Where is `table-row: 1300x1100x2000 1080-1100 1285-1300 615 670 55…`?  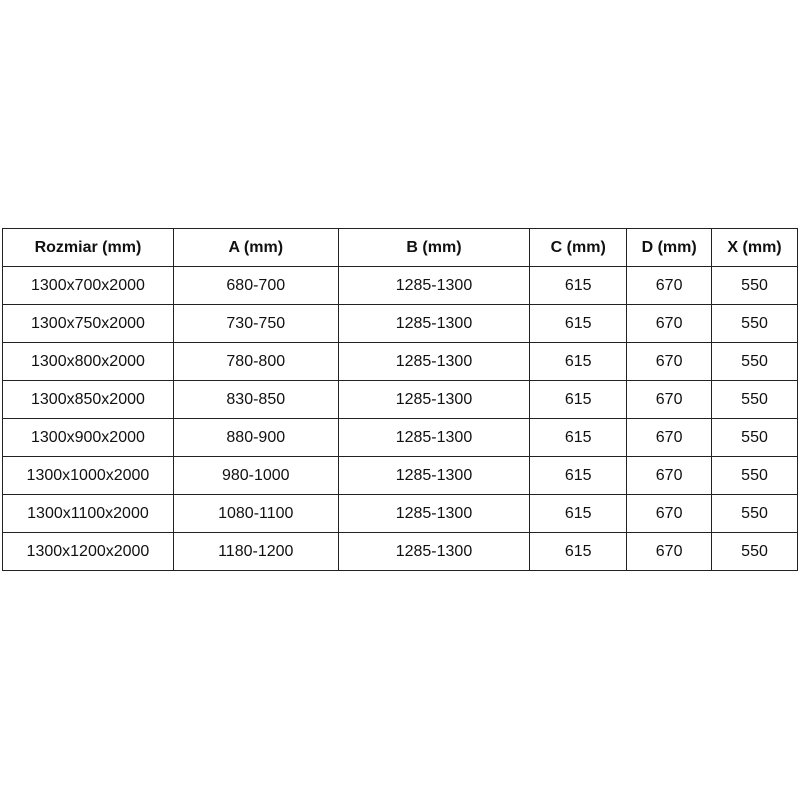
table-row: 1300x1100x2000 1080-1100 1285-1300 615 670 55… is located at coordinates (400, 513).